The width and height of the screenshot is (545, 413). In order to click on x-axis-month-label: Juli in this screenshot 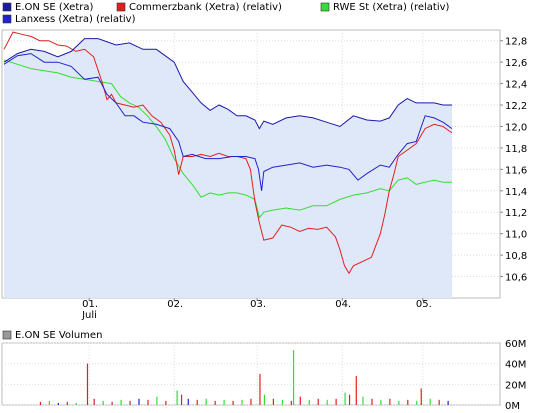, I will do `click(89, 315)`.